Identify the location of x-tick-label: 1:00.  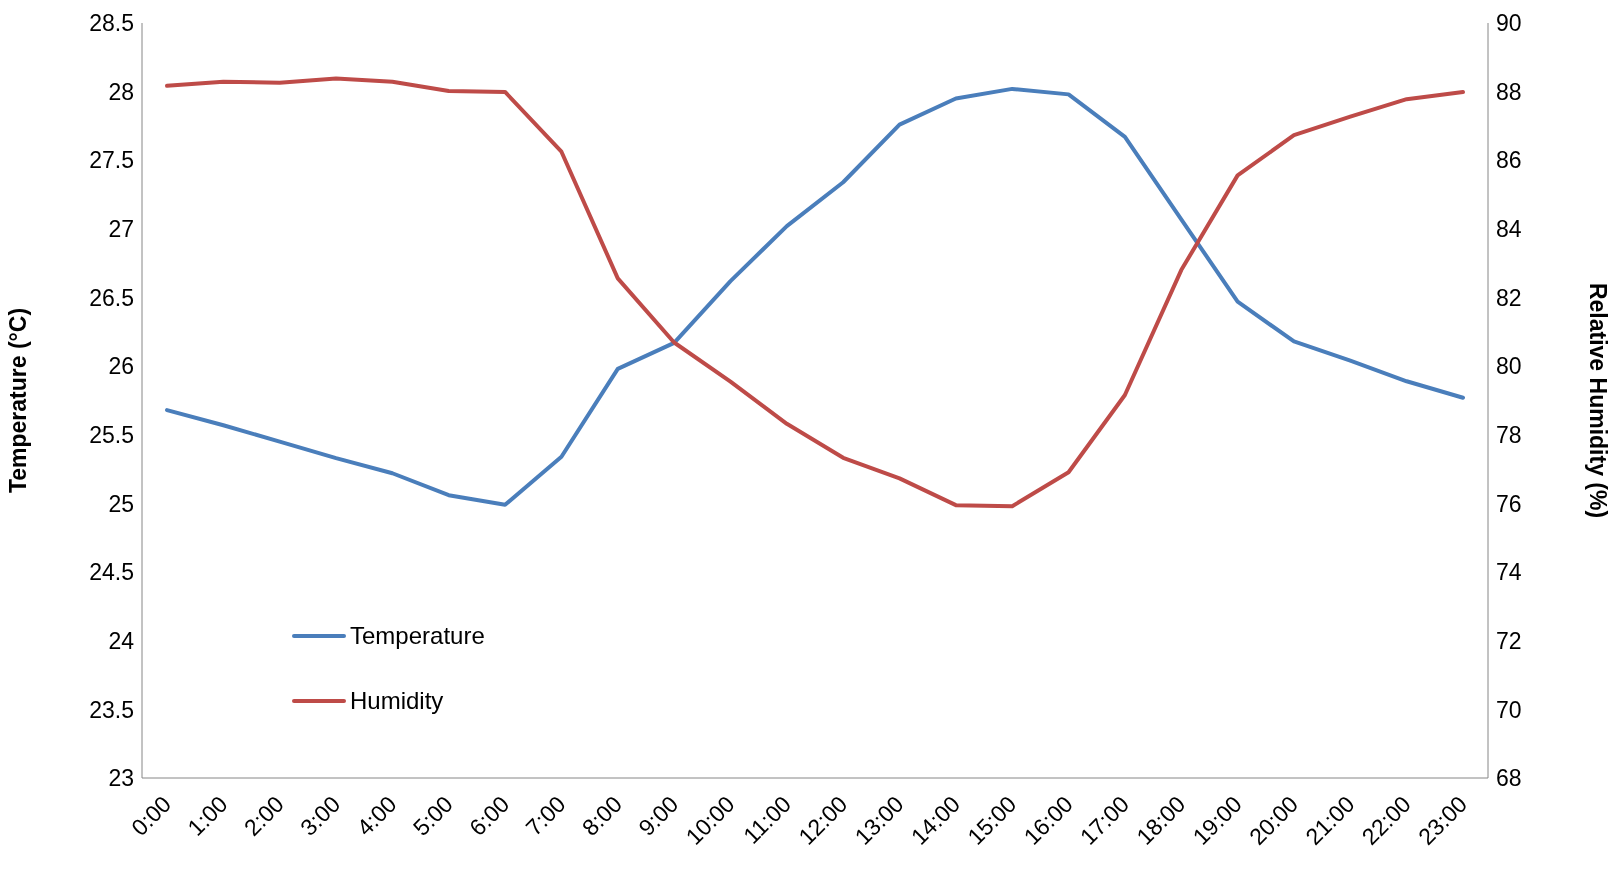
(207, 815).